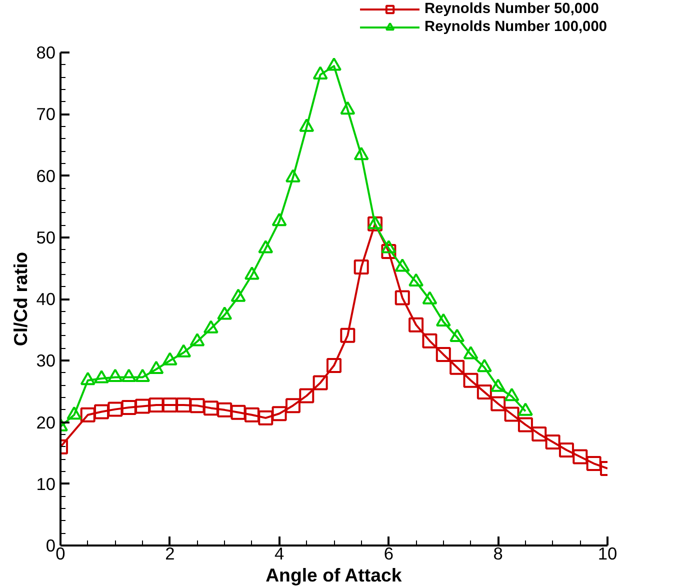 This screenshot has width=681, height=588. What do you see at coordinates (46, 422) in the screenshot?
I see `y-tick-label: 20` at bounding box center [46, 422].